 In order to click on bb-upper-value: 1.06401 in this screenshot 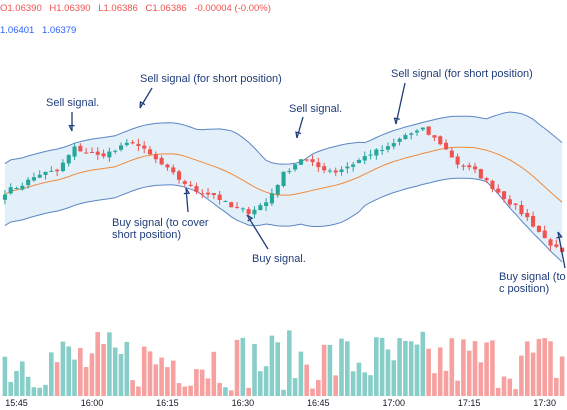, I will do `click(17, 30)`.